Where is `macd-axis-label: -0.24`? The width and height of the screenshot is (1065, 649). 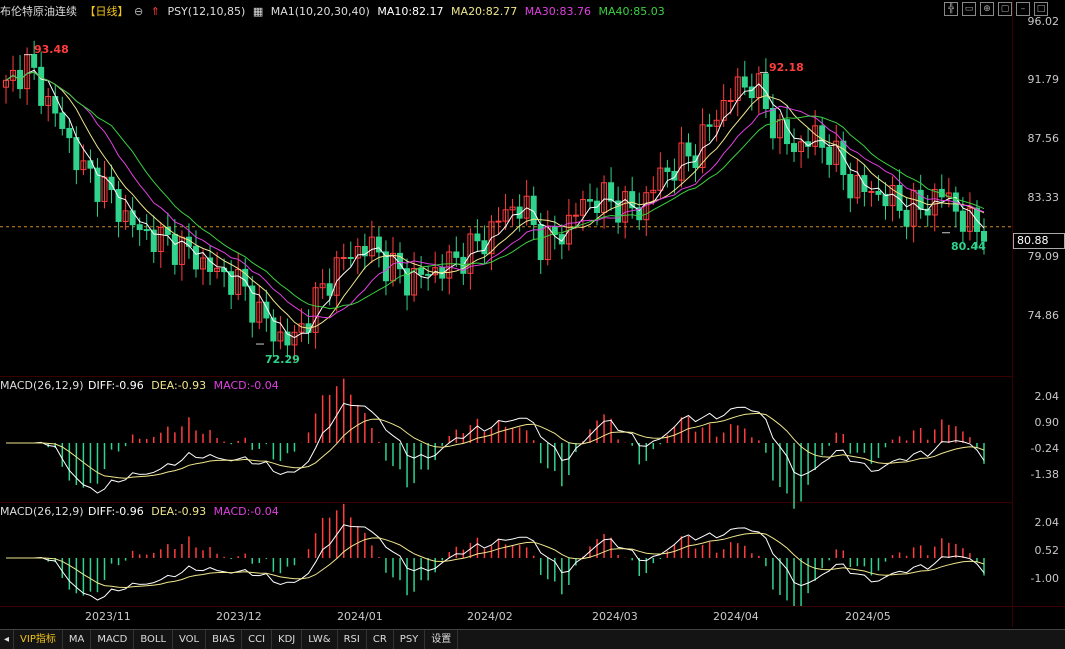 macd-axis-label: -0.24 is located at coordinates (1044, 448).